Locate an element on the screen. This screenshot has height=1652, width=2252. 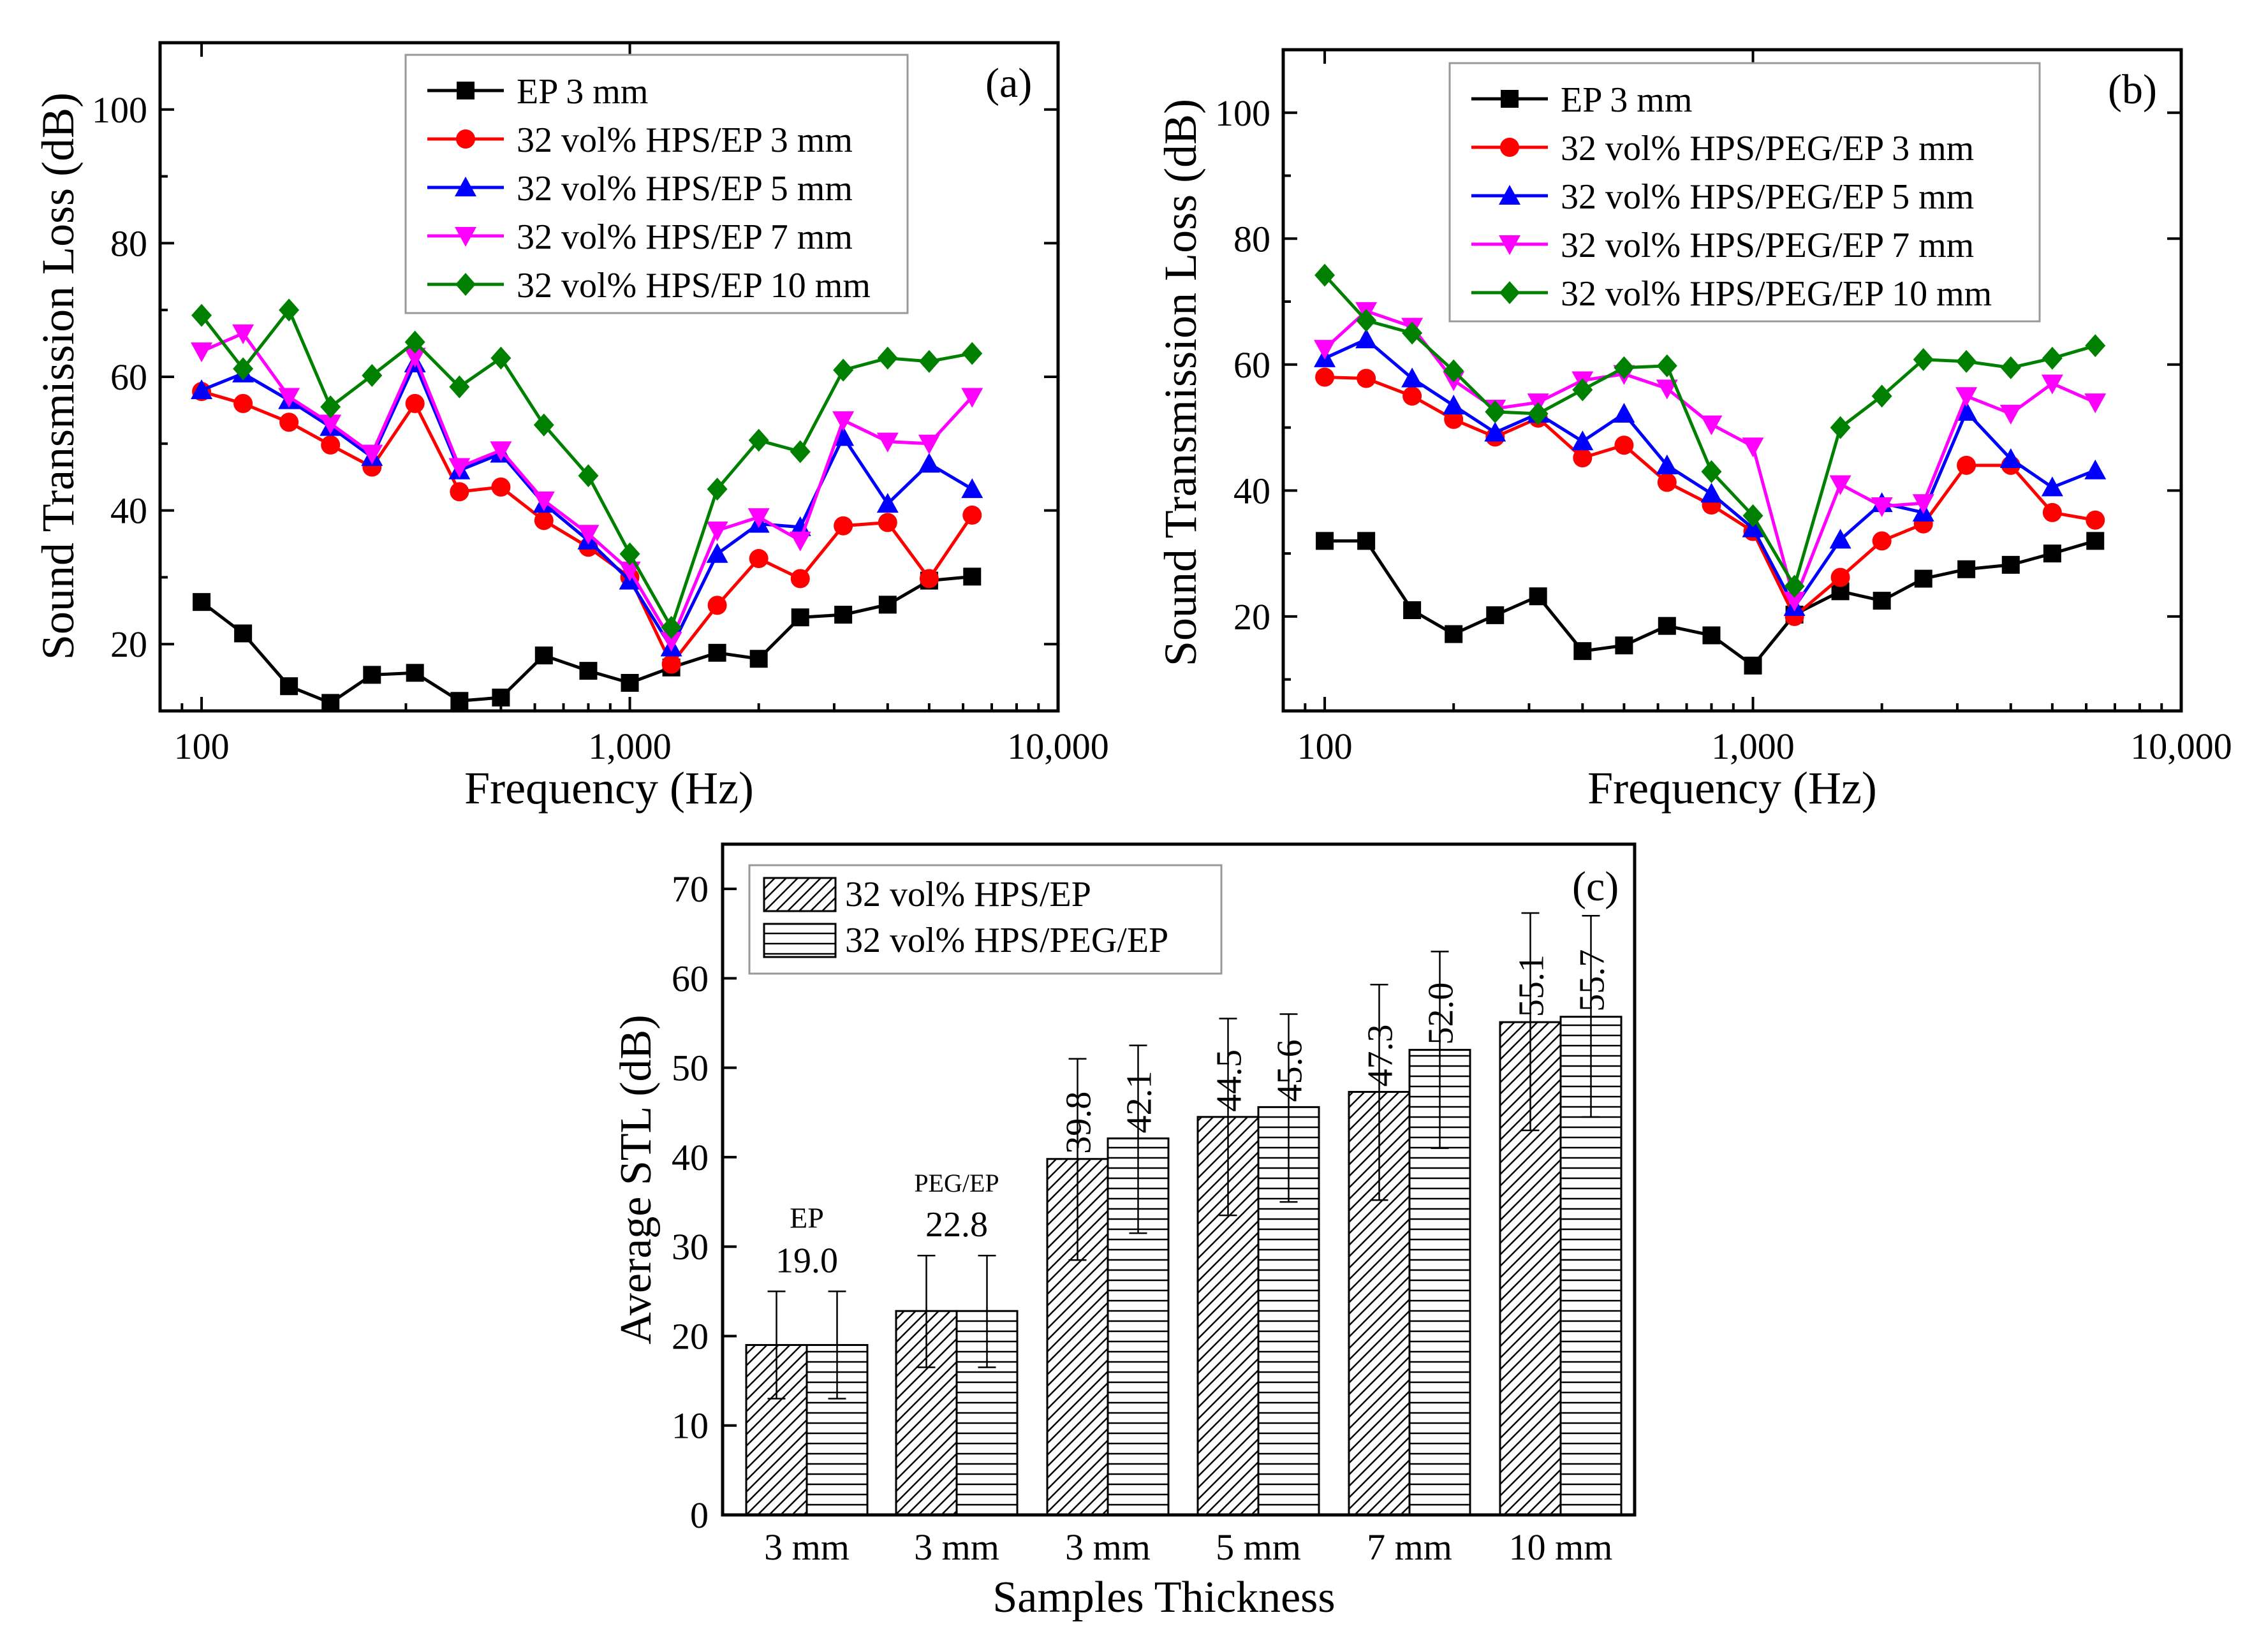
group-name-label: EP is located at coordinates (807, 1218).